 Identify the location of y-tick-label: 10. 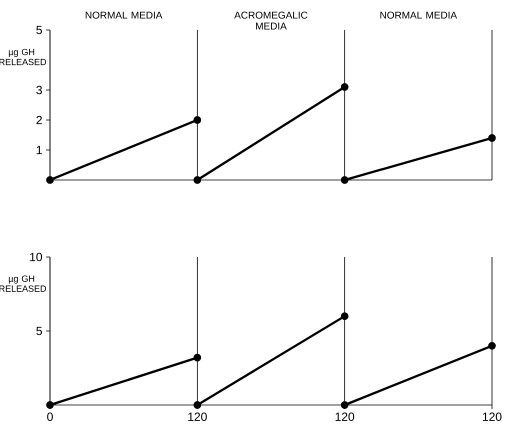
(36, 257).